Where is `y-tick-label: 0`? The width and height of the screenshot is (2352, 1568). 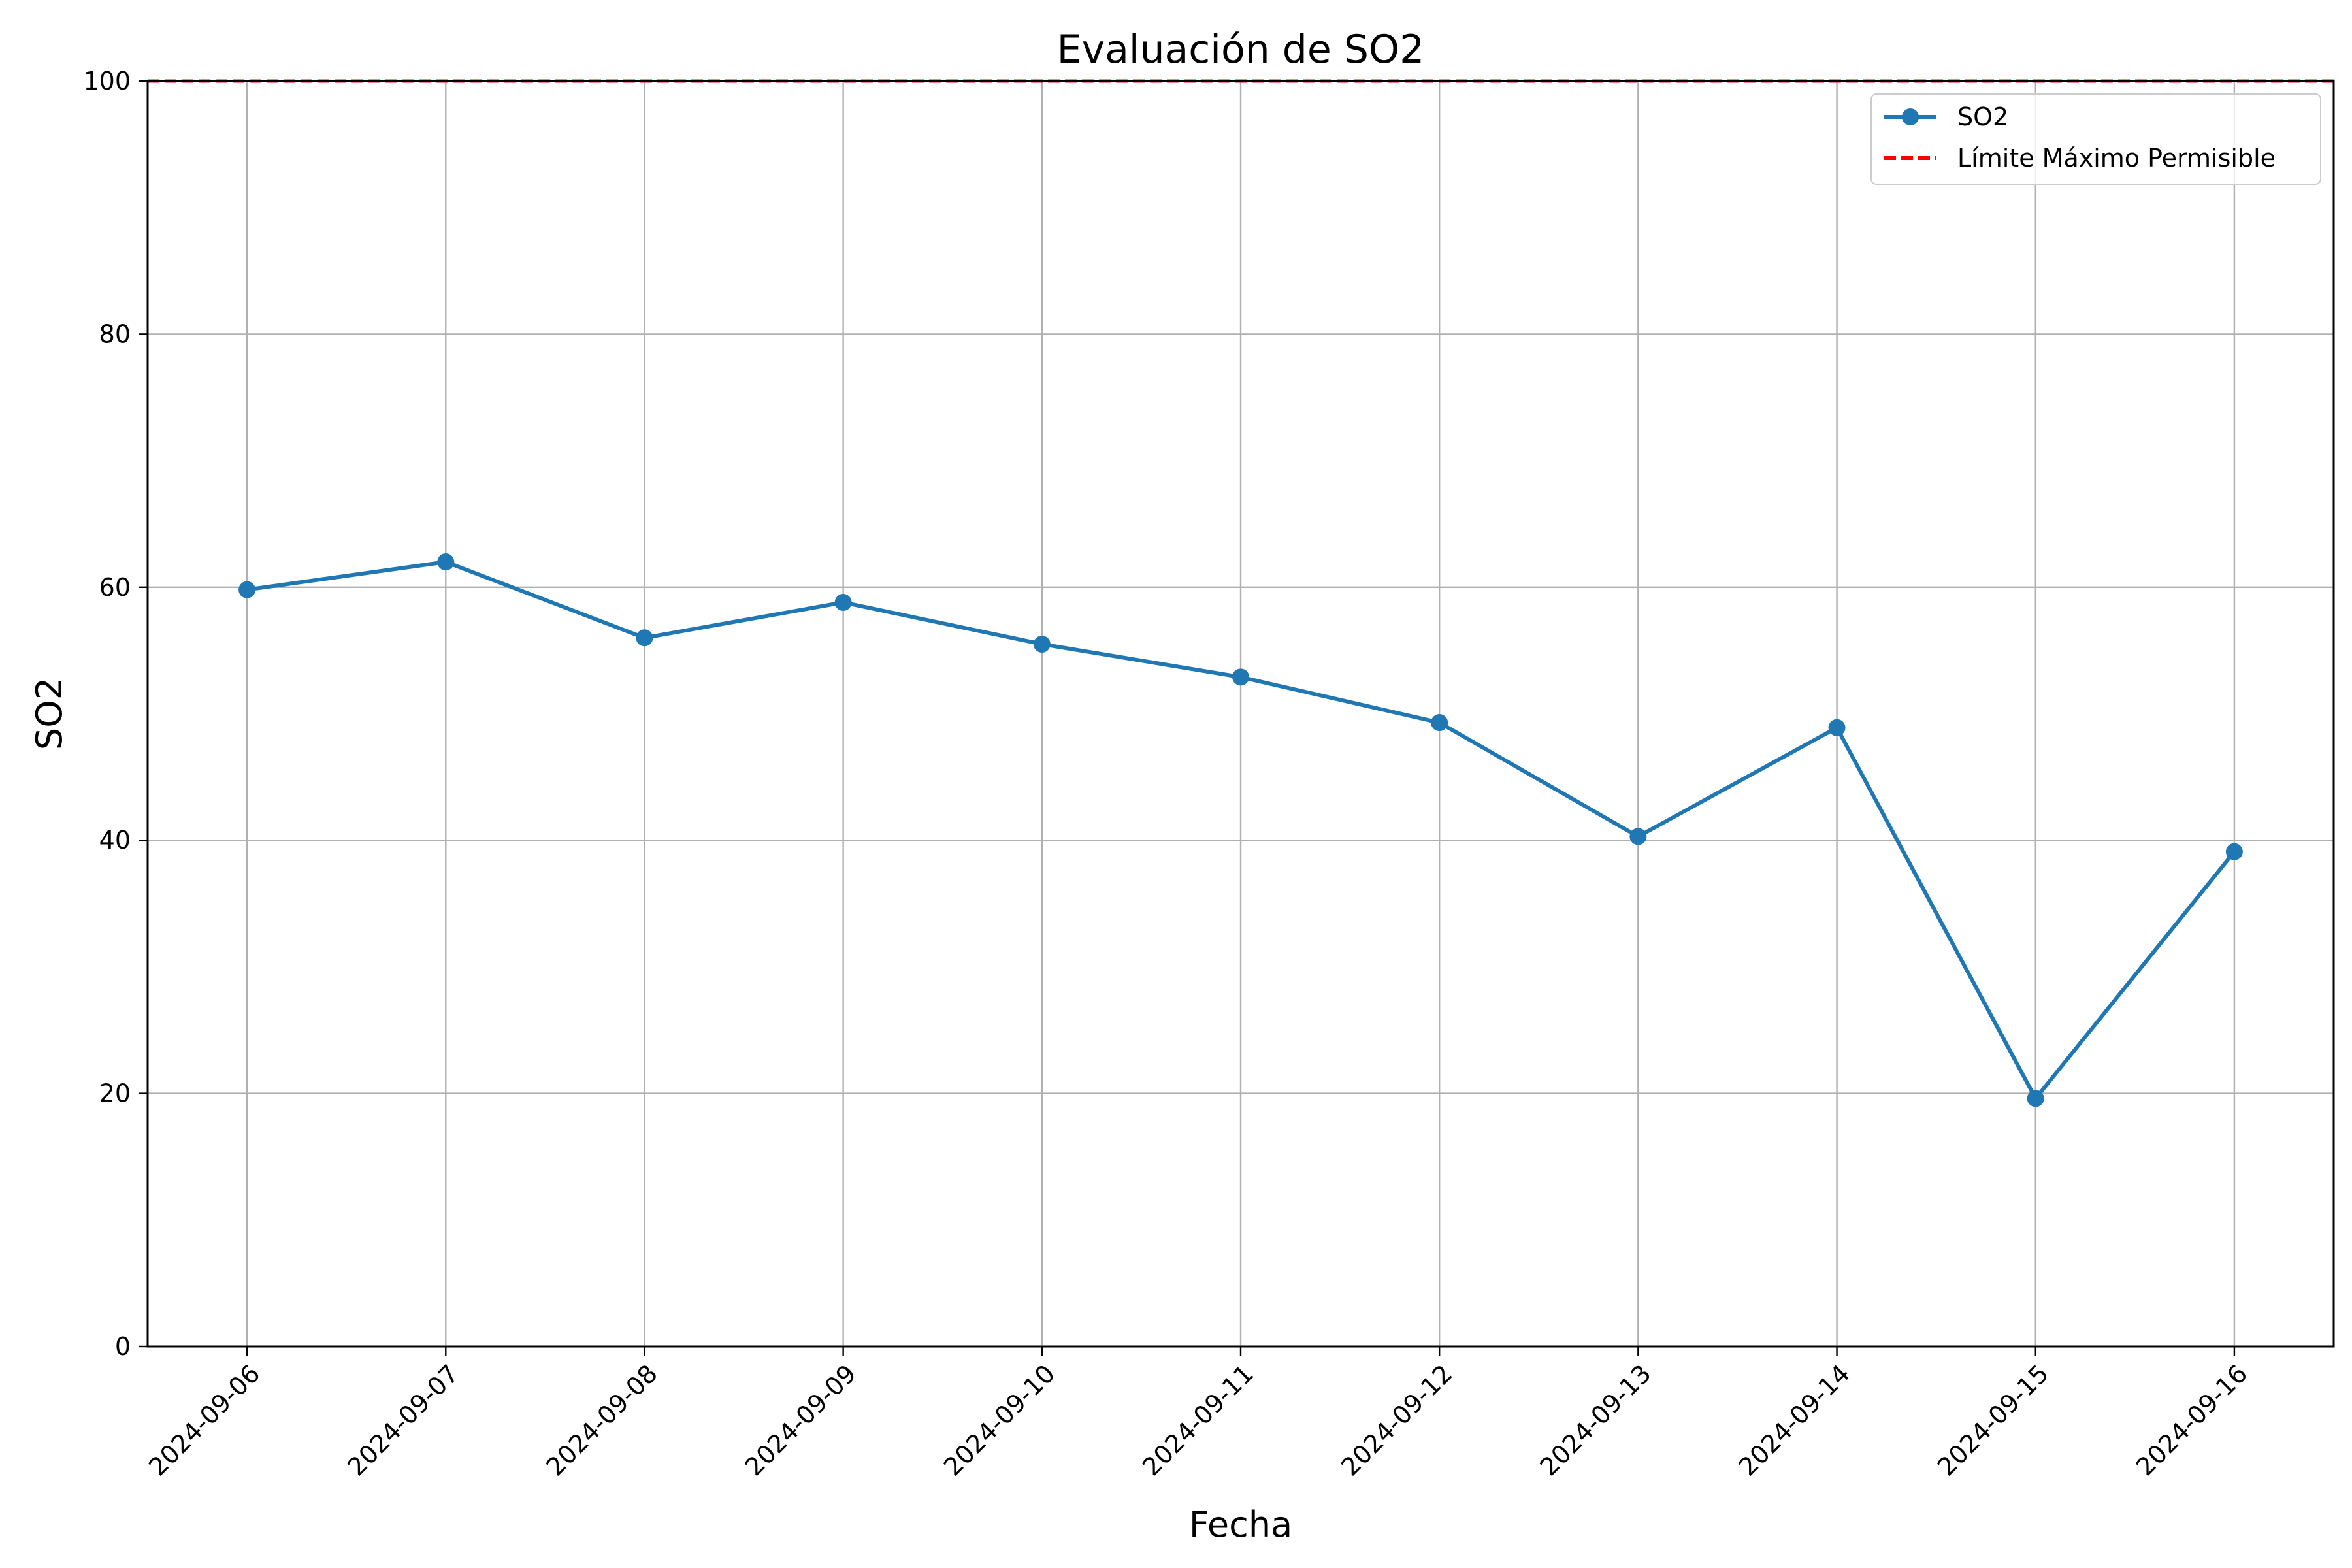
y-tick-label: 0 is located at coordinates (123, 1346).